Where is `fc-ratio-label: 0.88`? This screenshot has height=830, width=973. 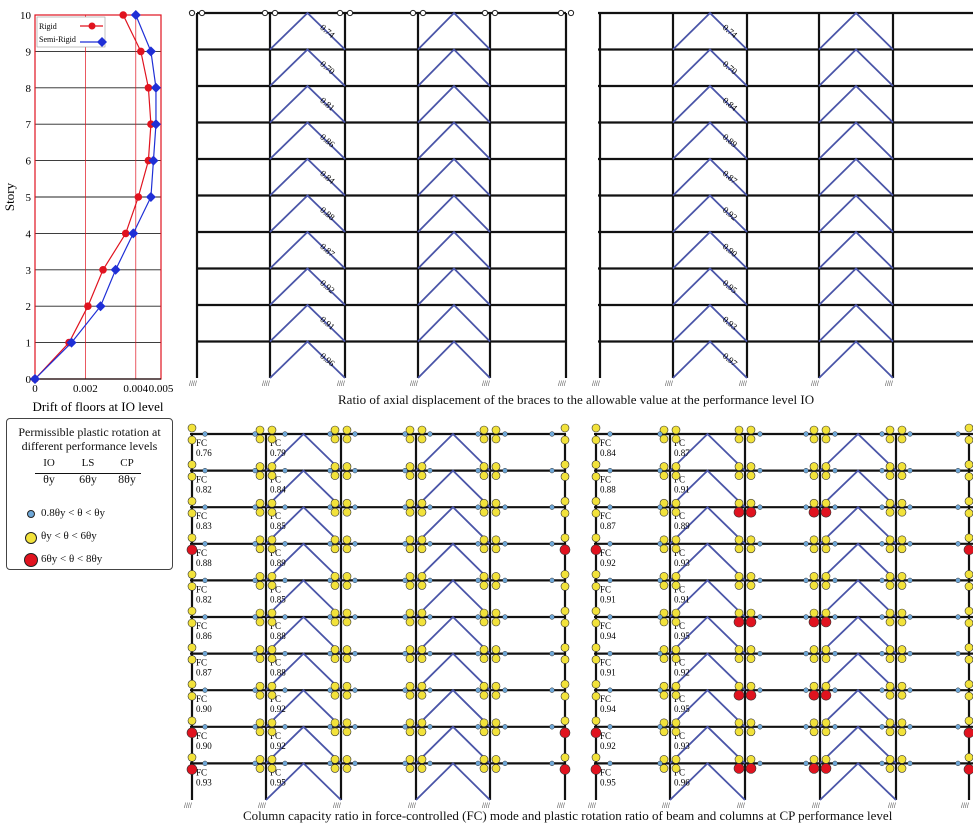
fc-ratio-label: 0.88 is located at coordinates (278, 673).